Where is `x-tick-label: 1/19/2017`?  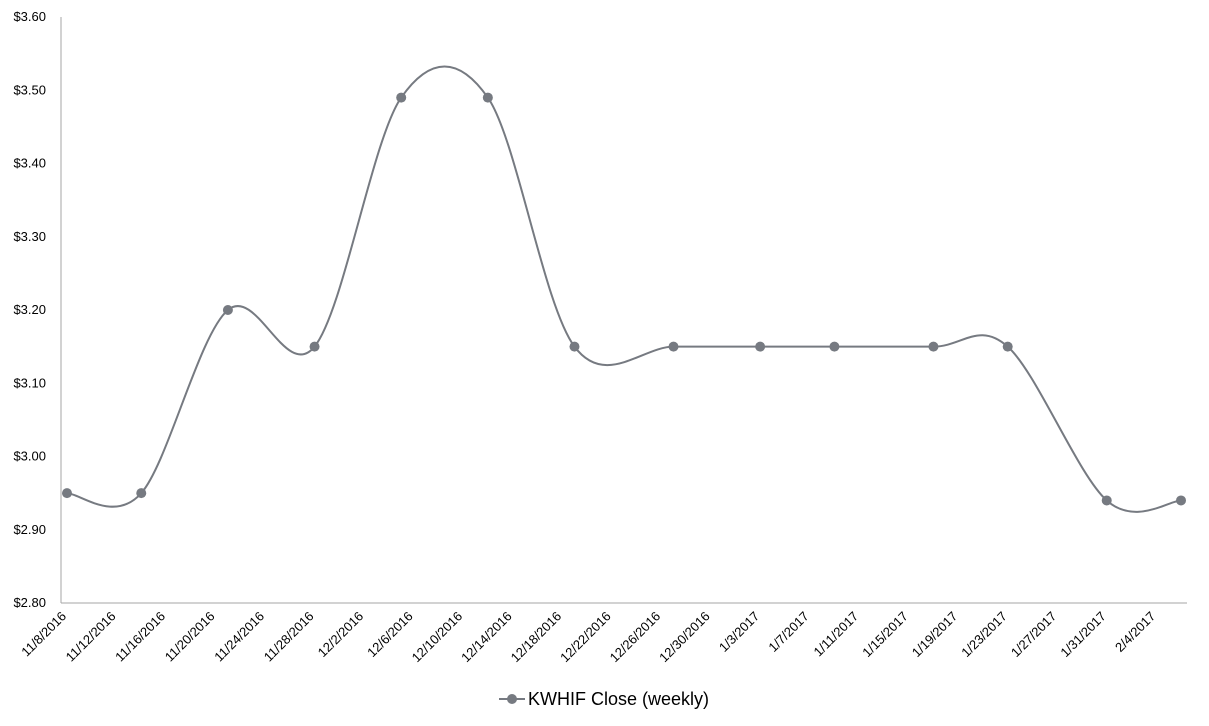
x-tick-label: 1/19/2017 is located at coordinates (935, 635).